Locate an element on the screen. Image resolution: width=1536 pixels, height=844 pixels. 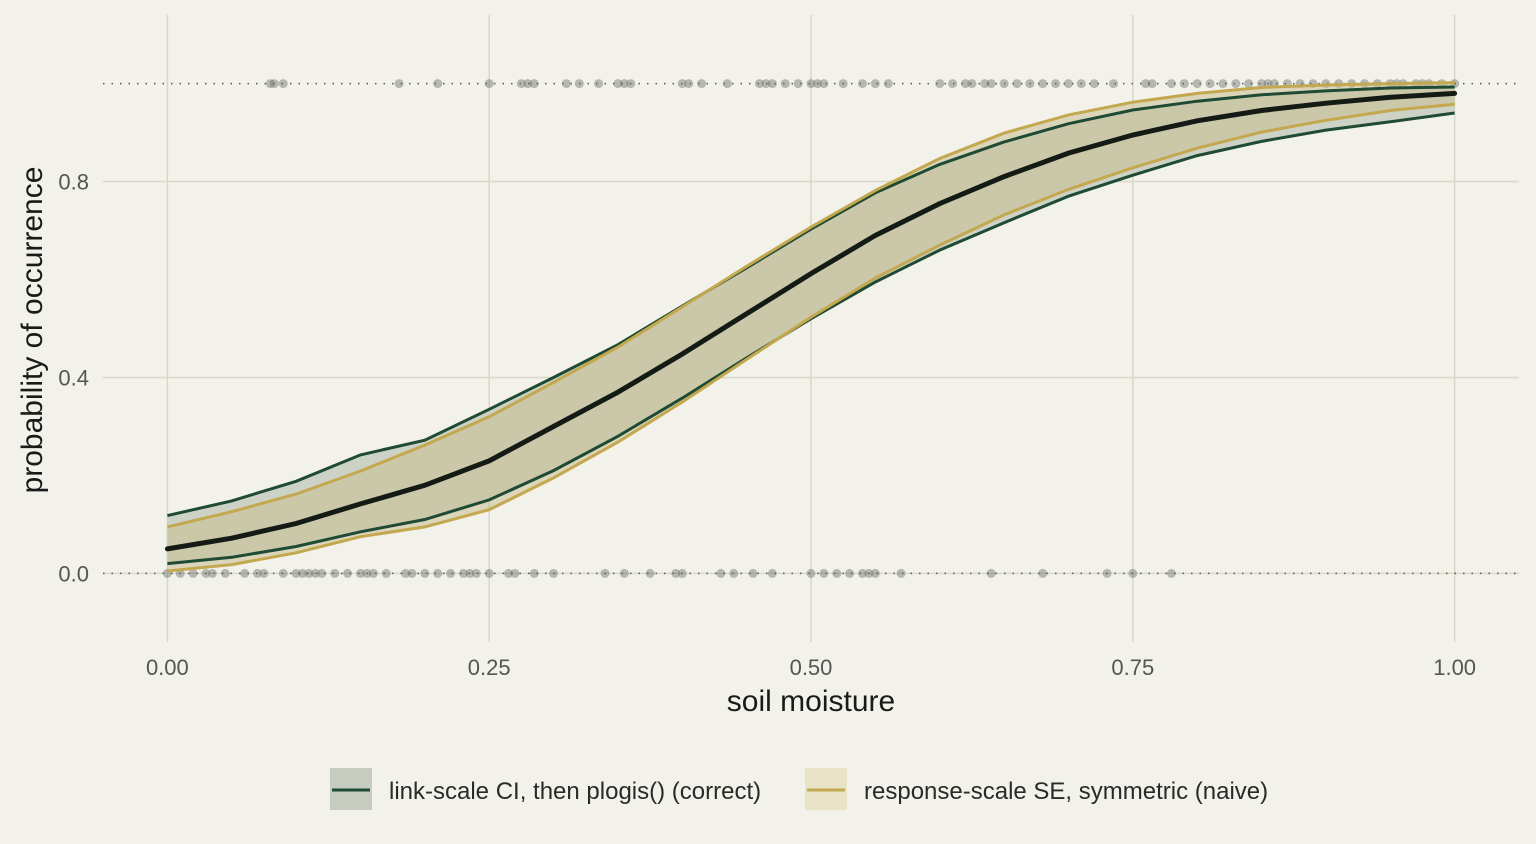
legend-item-link-scale: link-scale CI, then plogis() (correct) is located at coordinates (545, 789).